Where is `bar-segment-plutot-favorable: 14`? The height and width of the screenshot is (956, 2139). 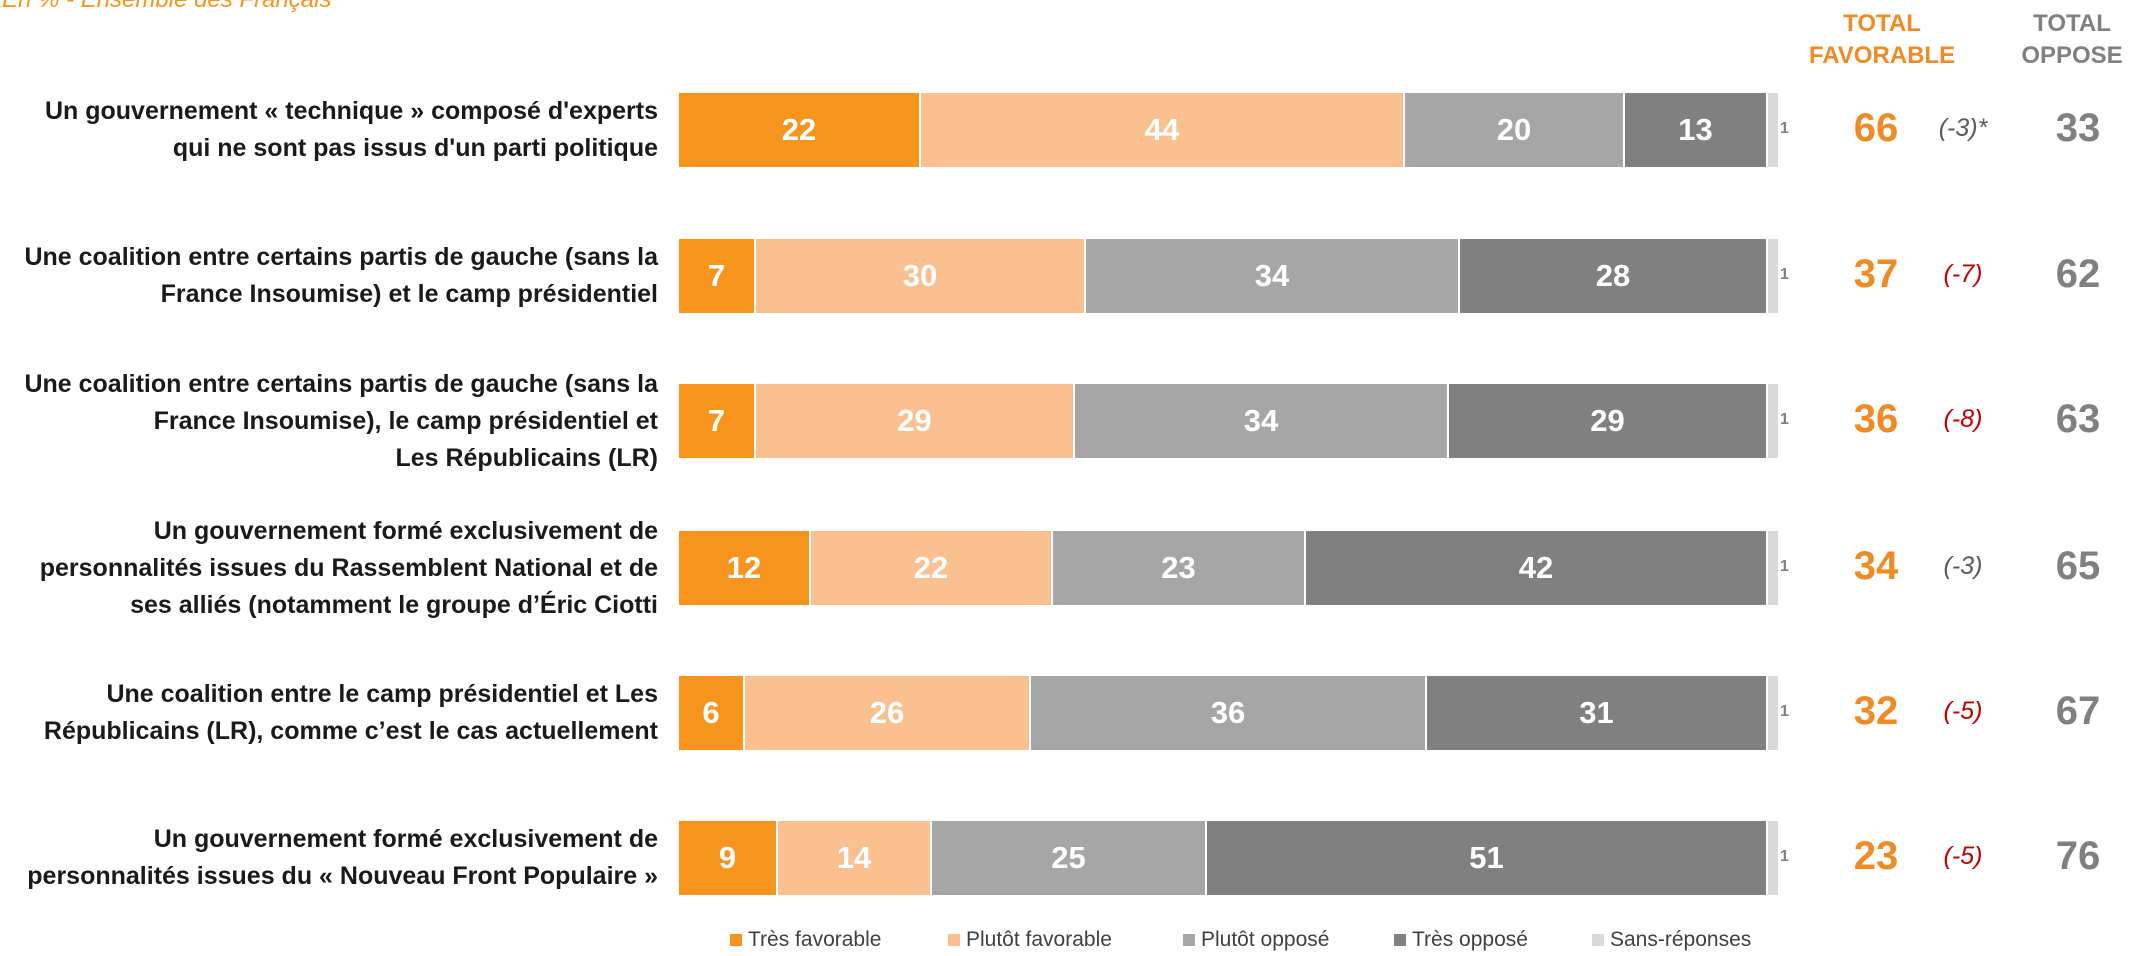
bar-segment-plutot-favorable: 14 is located at coordinates (855, 858).